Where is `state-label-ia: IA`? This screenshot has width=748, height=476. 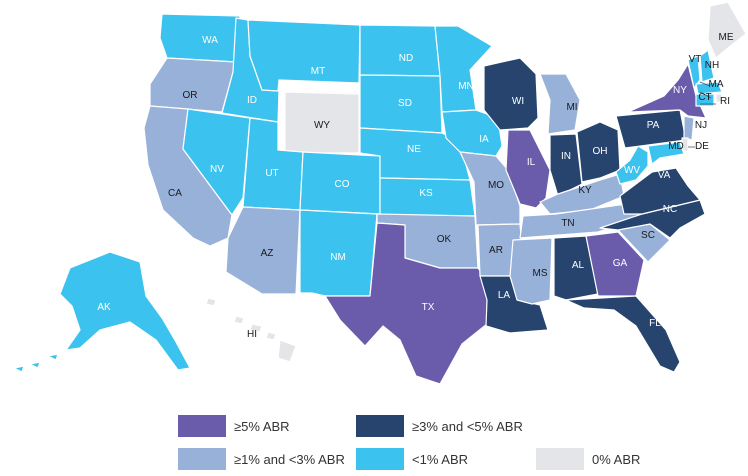
state-label-ia: IA is located at coordinates (484, 139).